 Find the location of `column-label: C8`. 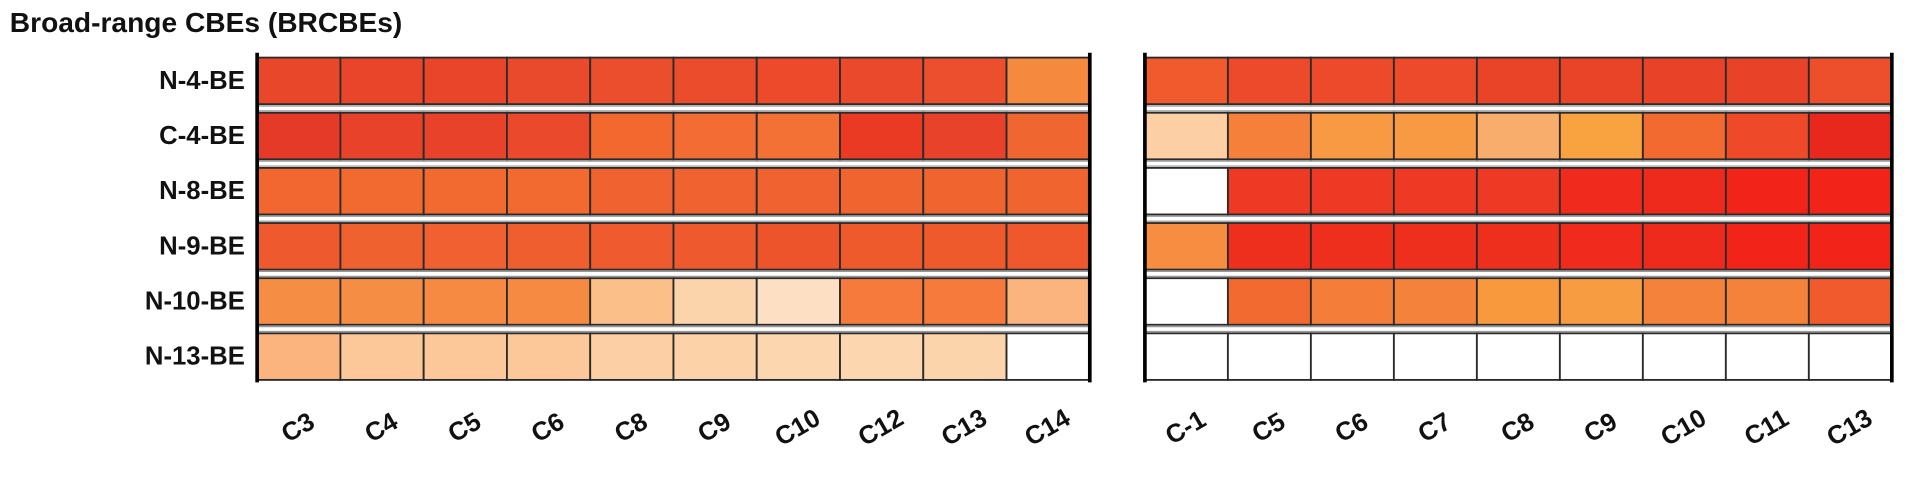

column-label: C8 is located at coordinates (1518, 428).